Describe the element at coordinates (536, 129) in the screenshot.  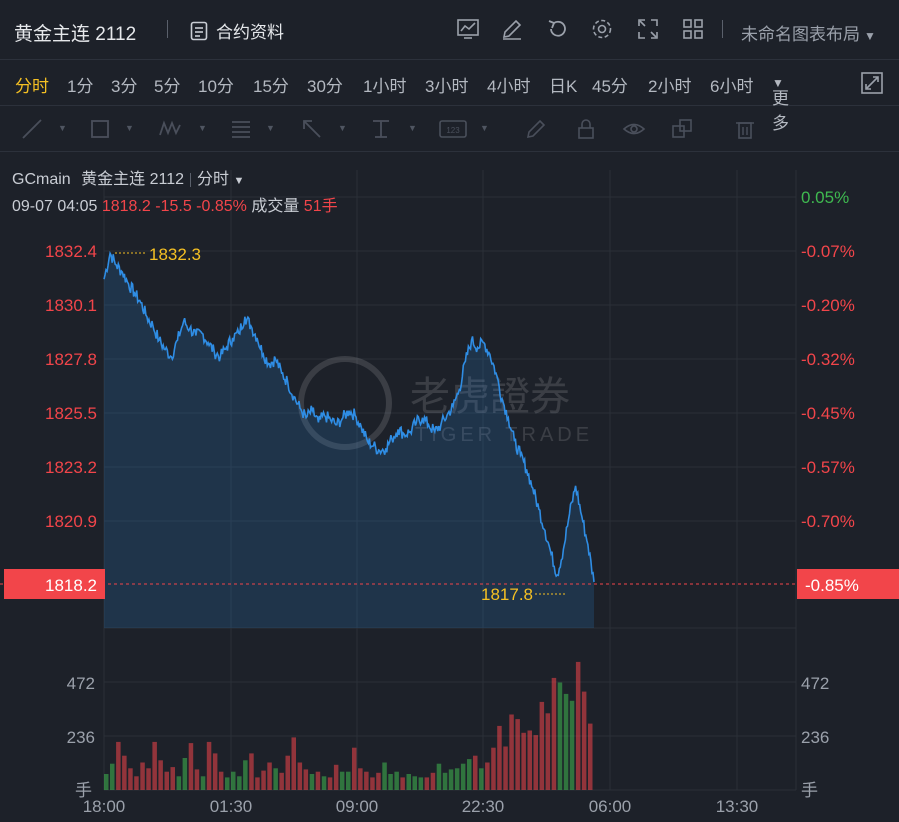
I see `brush-tool-icon` at that location.